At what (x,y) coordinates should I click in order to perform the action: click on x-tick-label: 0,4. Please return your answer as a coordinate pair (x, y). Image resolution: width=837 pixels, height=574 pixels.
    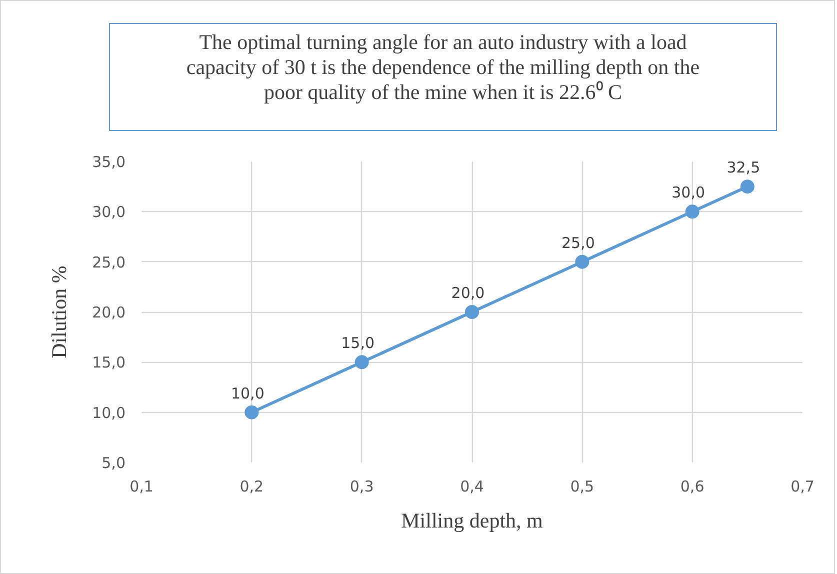
    Looking at the image, I should click on (472, 487).